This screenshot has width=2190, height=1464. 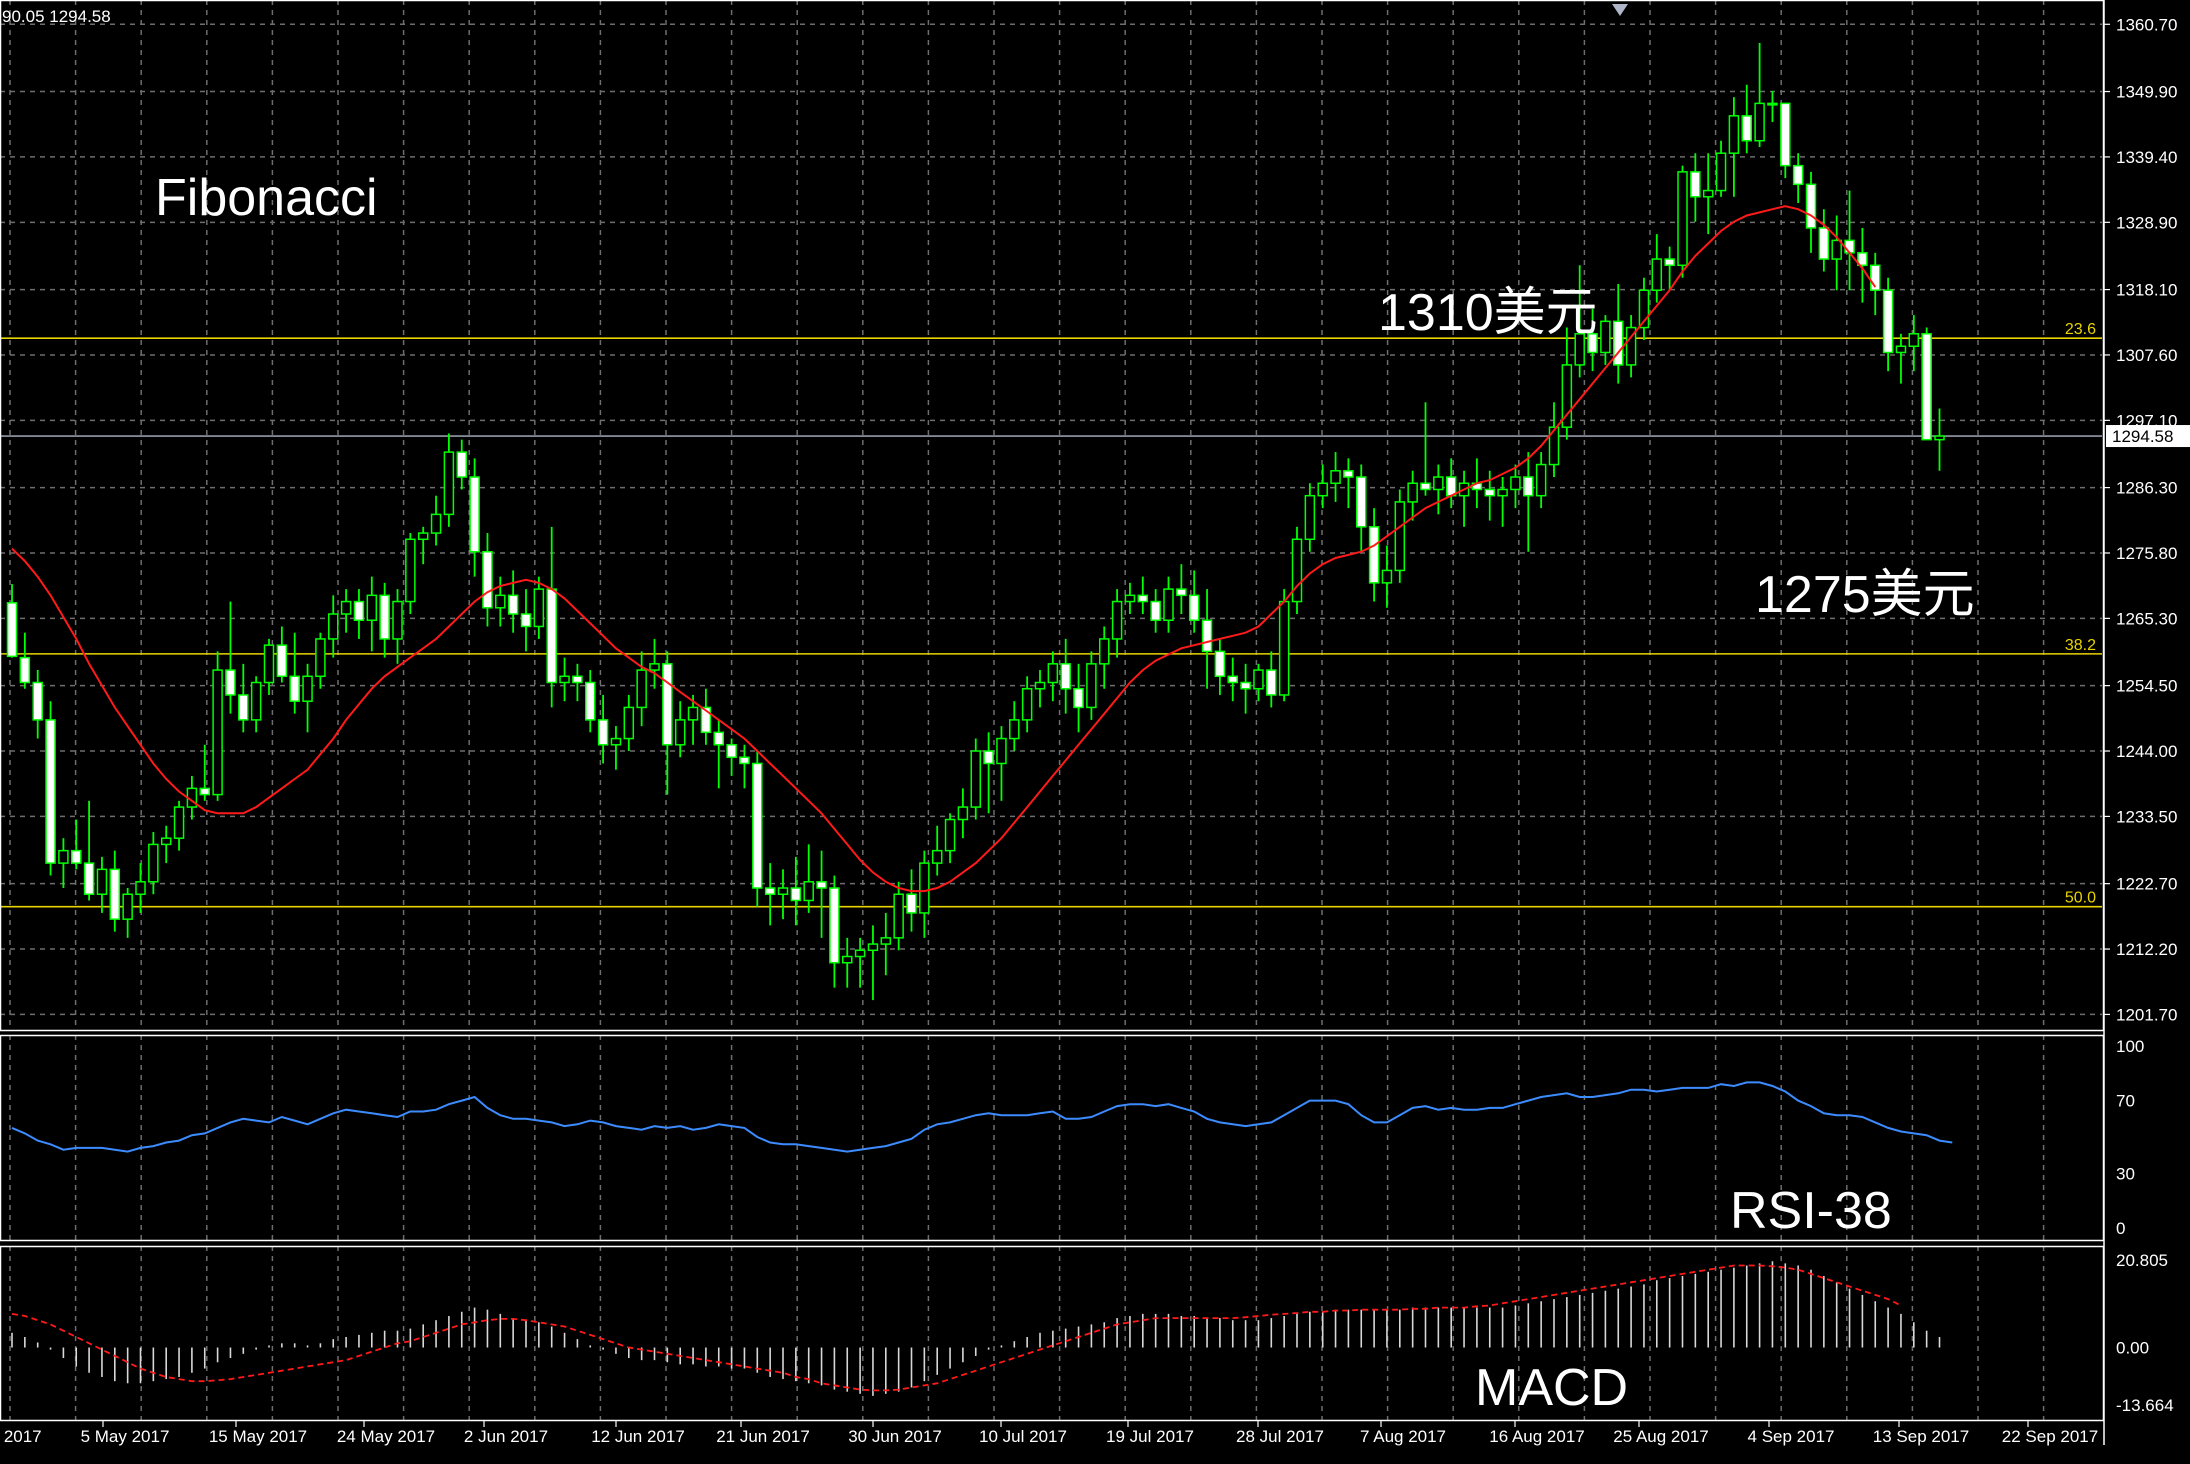 I want to click on macd-tick-label: 20.805, so click(x=2142, y=1260).